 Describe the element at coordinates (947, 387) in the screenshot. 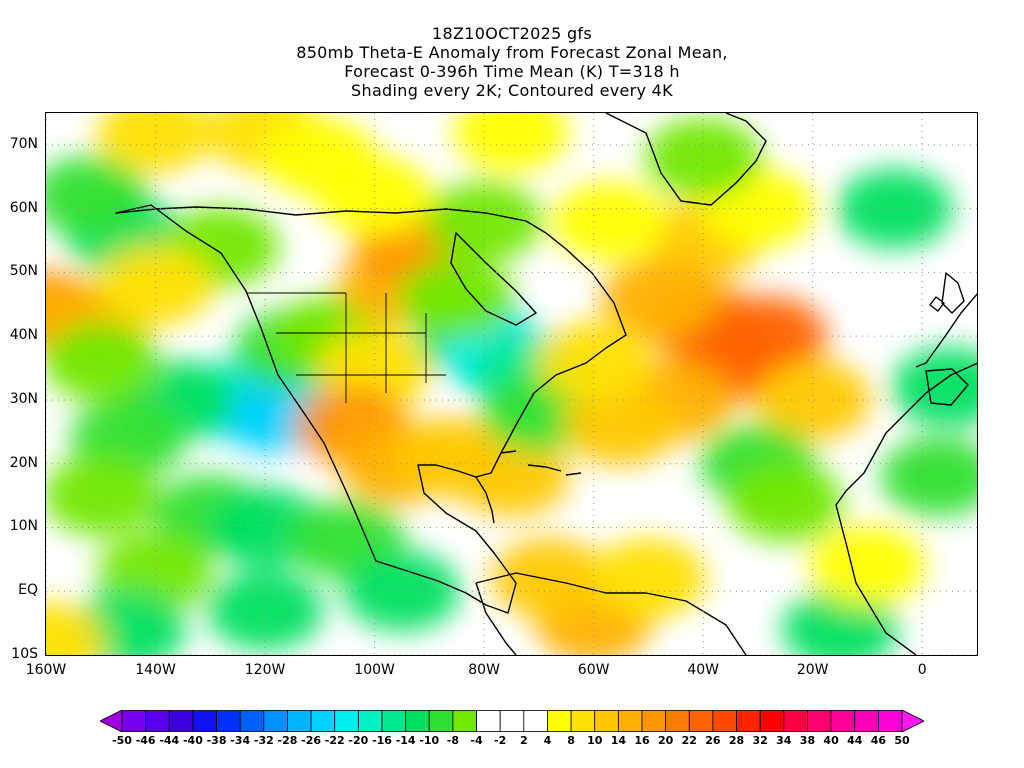

I see `iberia` at that location.